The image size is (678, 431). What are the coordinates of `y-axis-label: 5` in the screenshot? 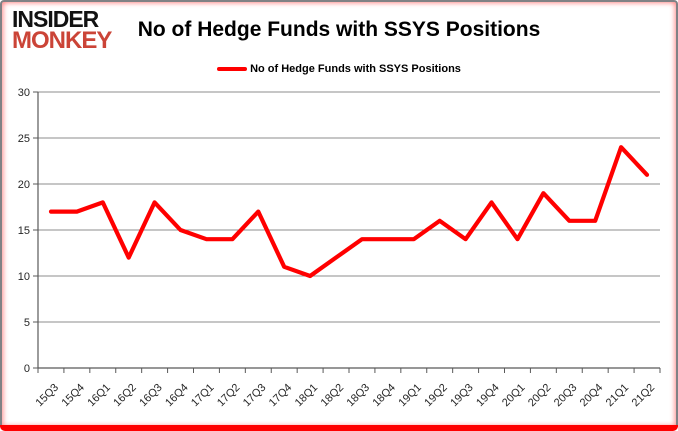 It's located at (27, 323).